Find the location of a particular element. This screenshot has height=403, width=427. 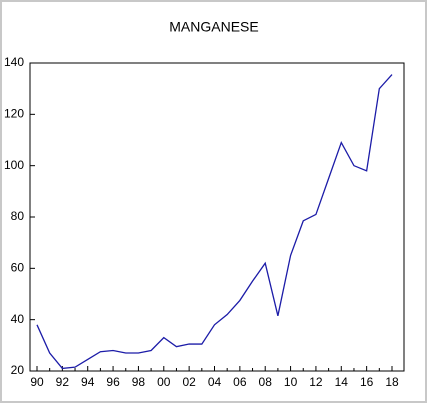

y-tick-label: 80 is located at coordinates (18, 216).